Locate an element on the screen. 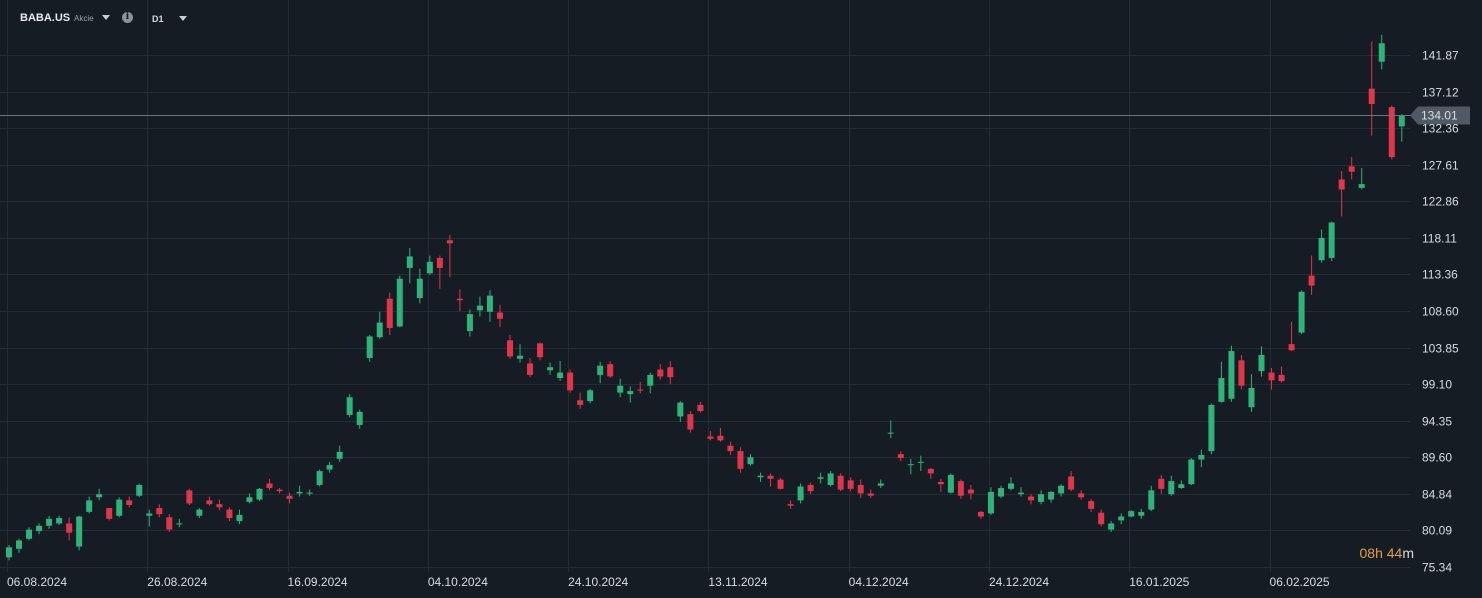 The height and width of the screenshot is (598, 1482). info-icon: i is located at coordinates (127, 17).